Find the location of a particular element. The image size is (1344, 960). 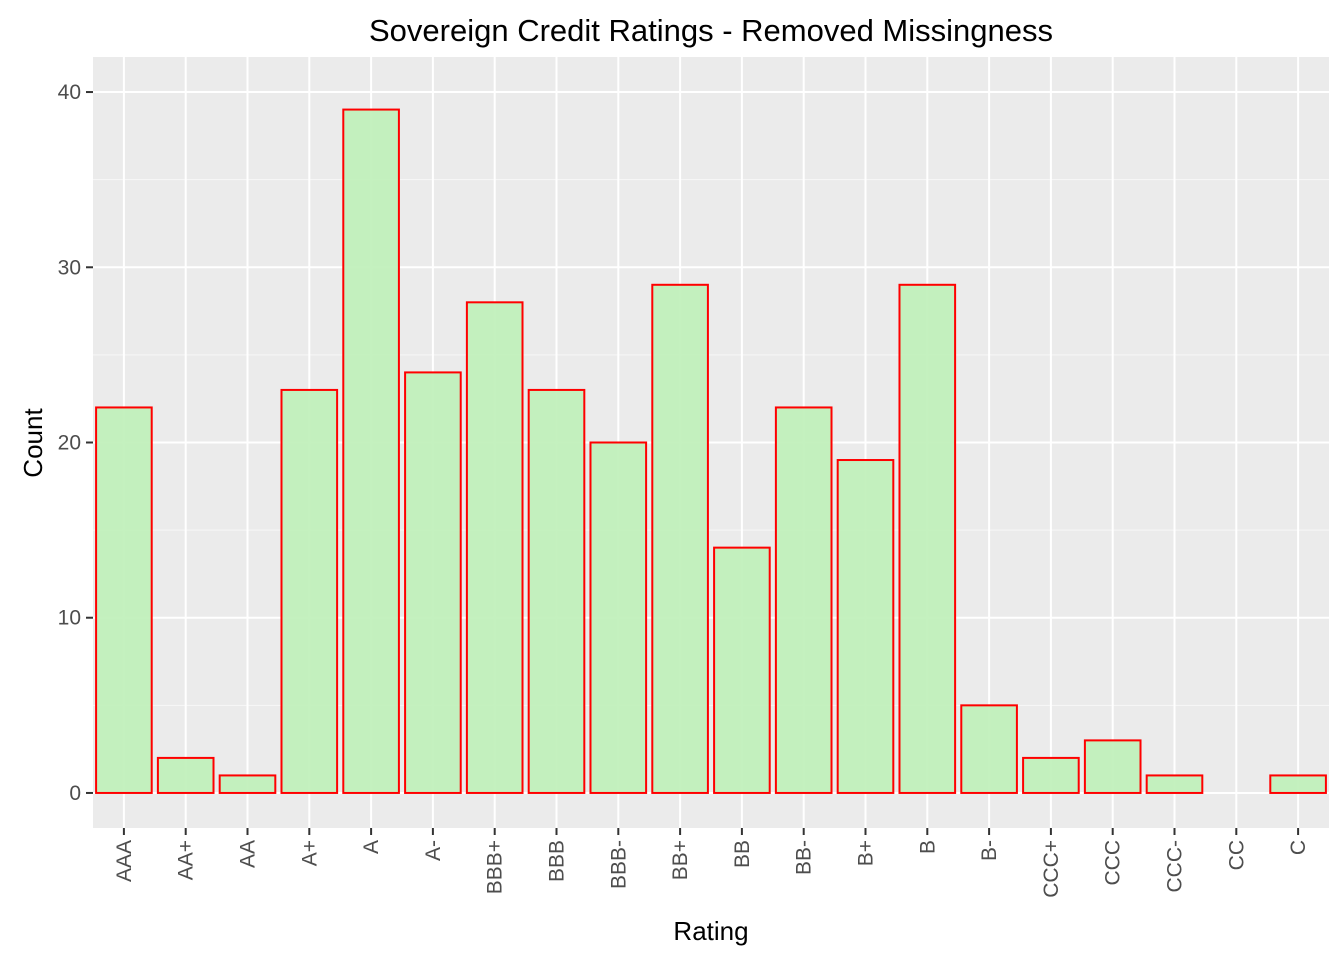

x-tick-label: A- is located at coordinates (433, 850).